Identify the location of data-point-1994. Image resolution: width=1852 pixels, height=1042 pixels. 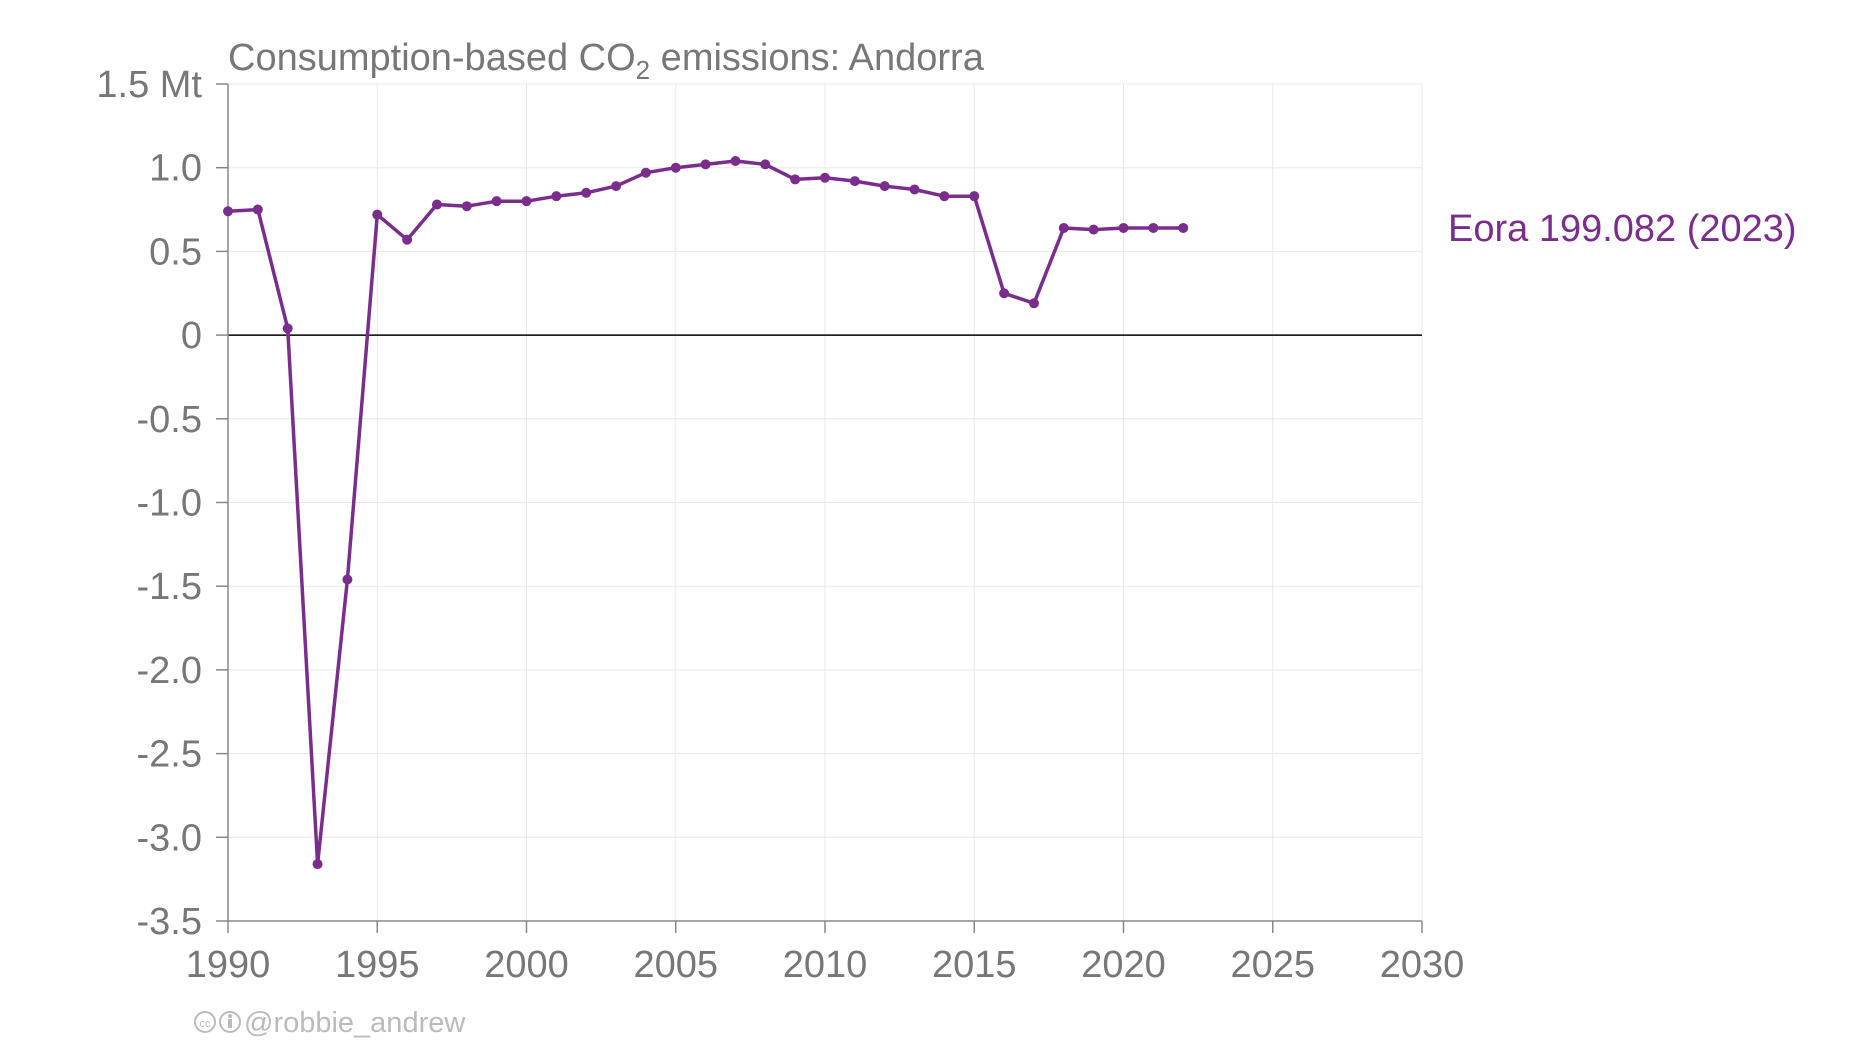
(347, 579).